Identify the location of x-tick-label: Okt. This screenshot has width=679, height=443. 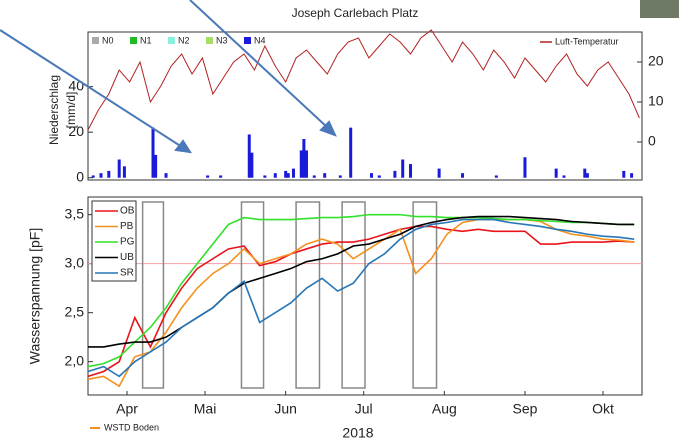
(603, 409).